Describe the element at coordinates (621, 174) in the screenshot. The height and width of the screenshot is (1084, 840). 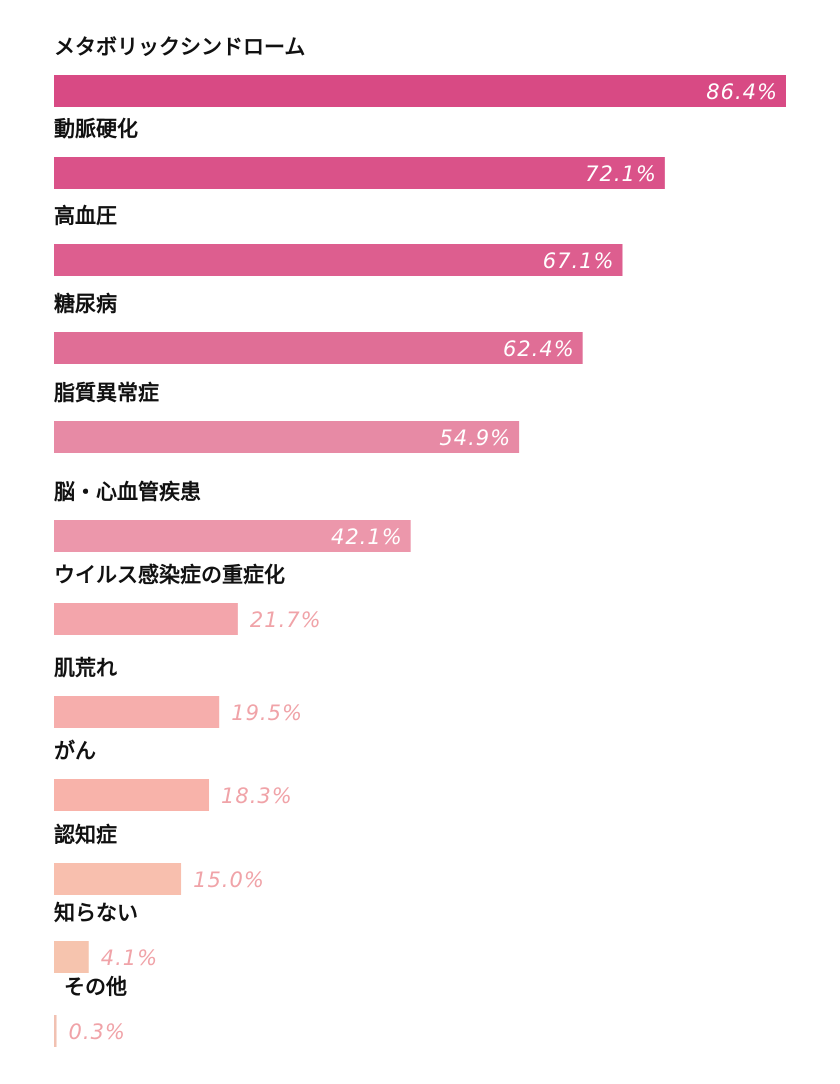
I see `value-label: 72.1%` at that location.